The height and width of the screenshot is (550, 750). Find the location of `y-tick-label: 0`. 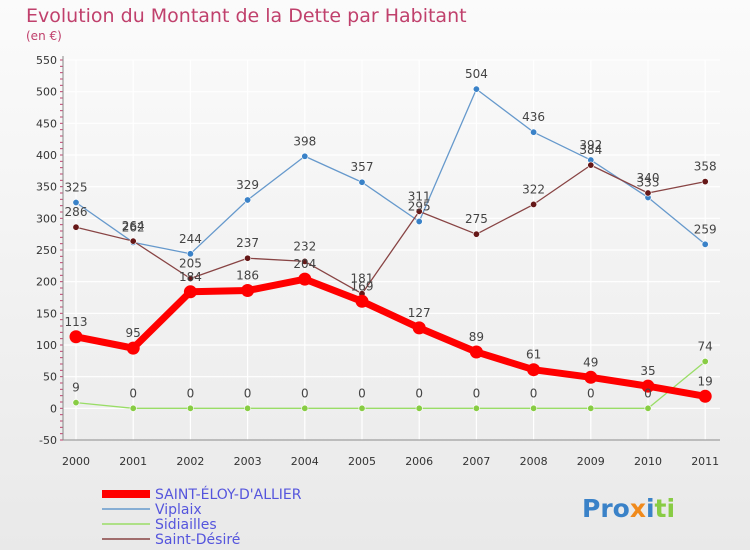

y-tick-label: 0 is located at coordinates (53, 408).